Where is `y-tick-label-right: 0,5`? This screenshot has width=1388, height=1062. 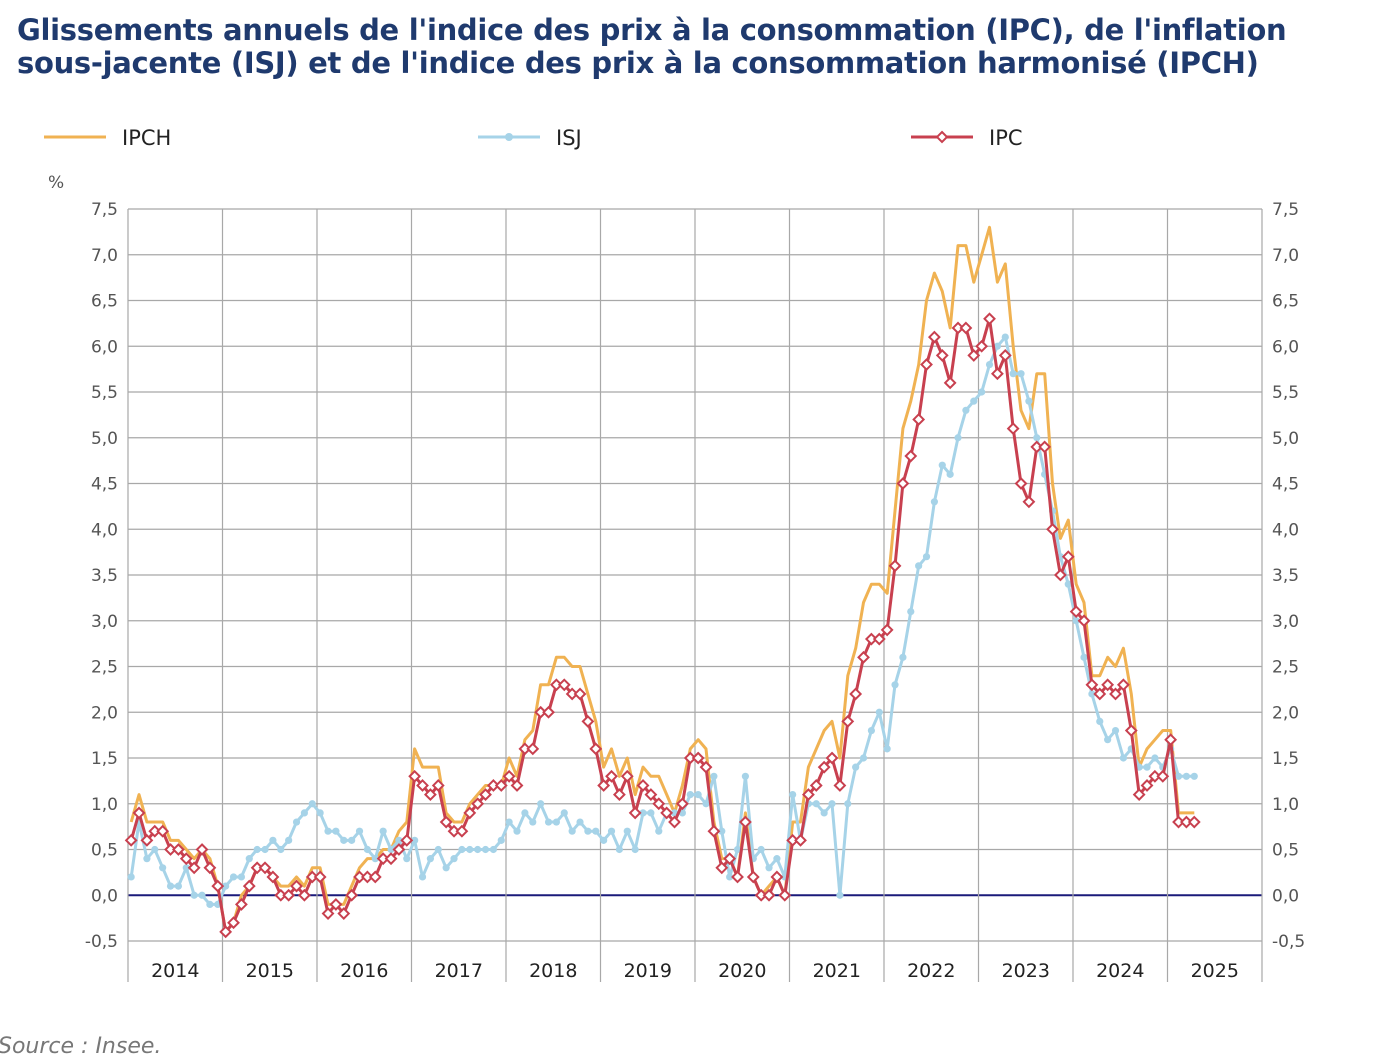 y-tick-label-right: 0,5 is located at coordinates (1285, 851).